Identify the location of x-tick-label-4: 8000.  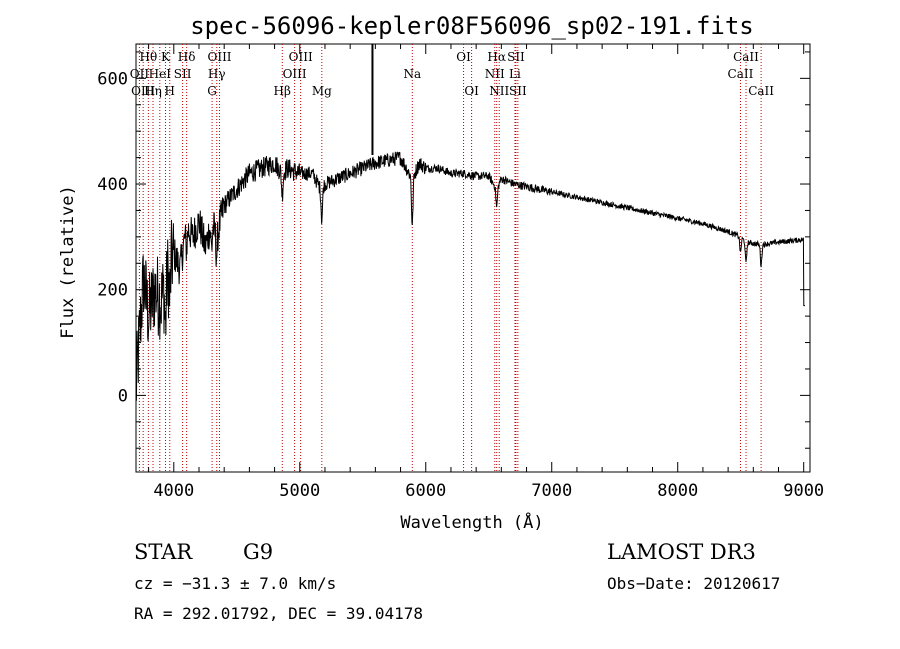
(677, 491).